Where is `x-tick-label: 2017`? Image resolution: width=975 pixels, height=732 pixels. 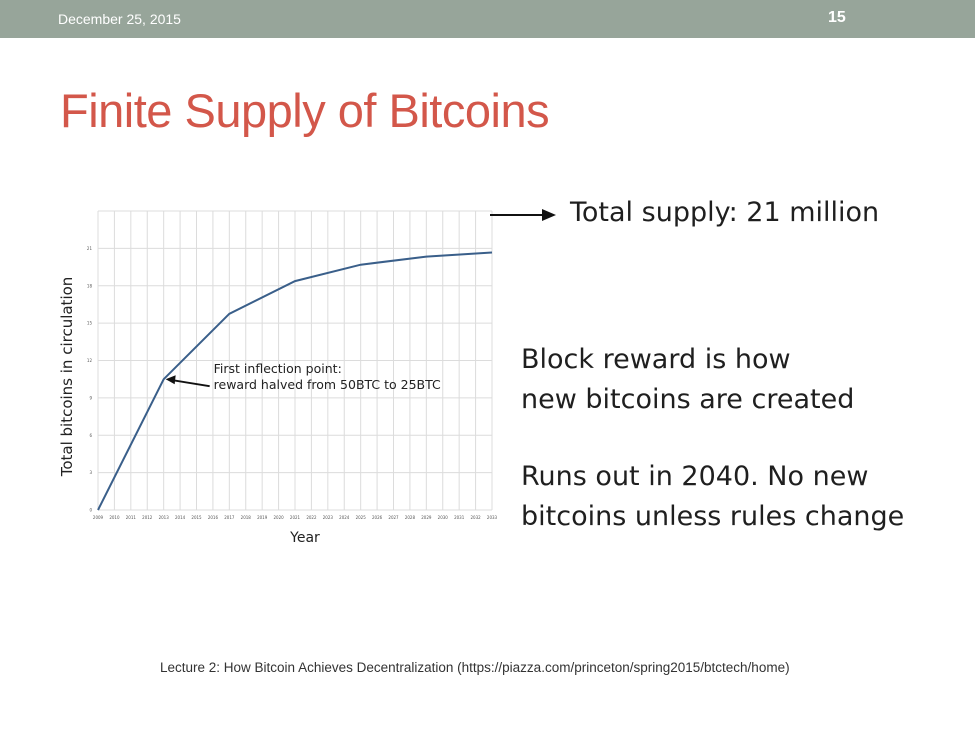 x-tick-label: 2017 is located at coordinates (229, 517).